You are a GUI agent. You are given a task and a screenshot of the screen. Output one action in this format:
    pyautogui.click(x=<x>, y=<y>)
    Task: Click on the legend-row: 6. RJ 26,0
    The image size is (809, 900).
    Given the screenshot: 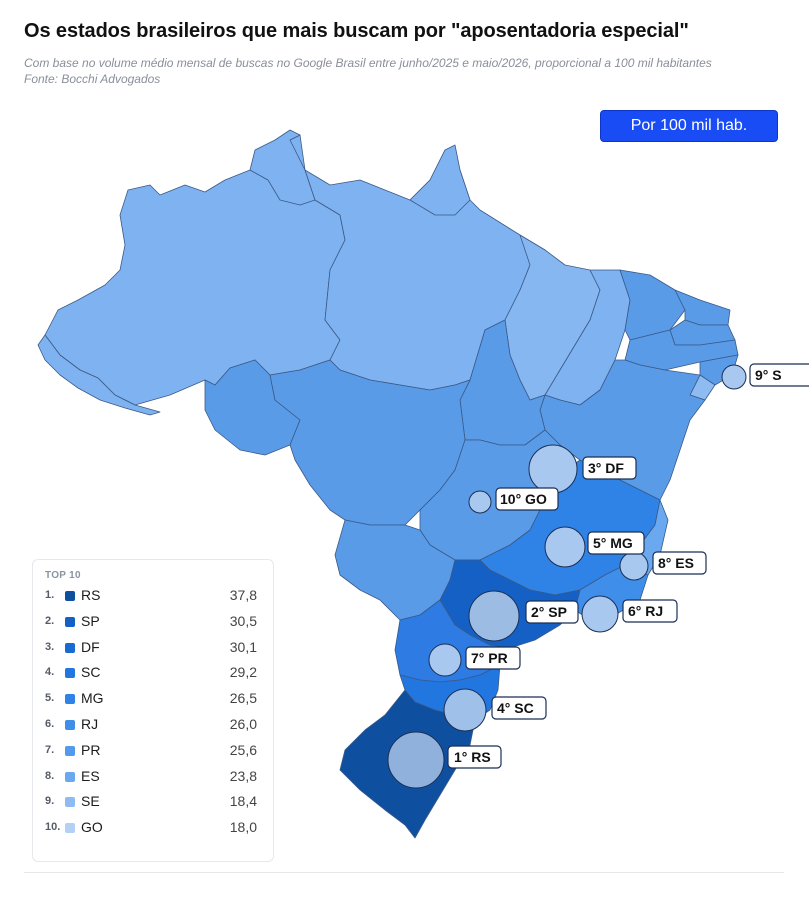 What is the action you would take?
    pyautogui.click(x=153, y=726)
    